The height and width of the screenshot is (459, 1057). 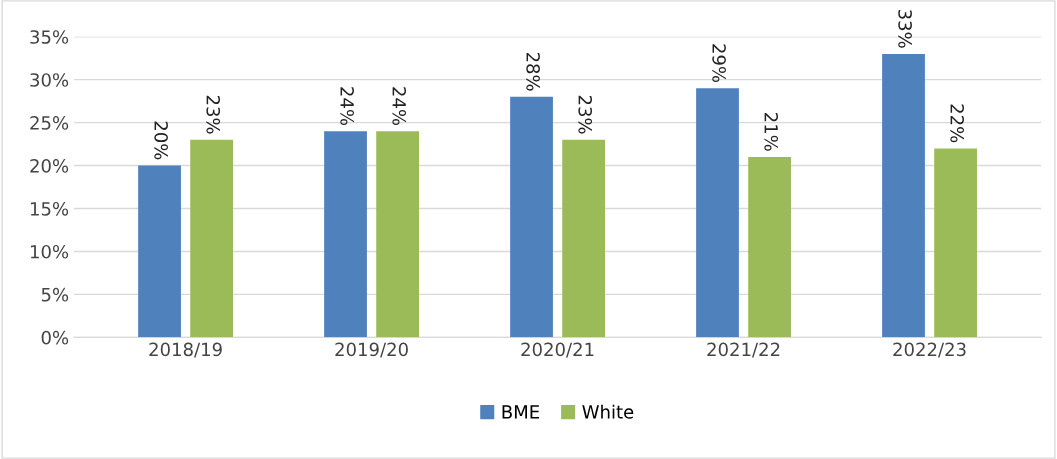 I want to click on legend-label: White, so click(x=608, y=411).